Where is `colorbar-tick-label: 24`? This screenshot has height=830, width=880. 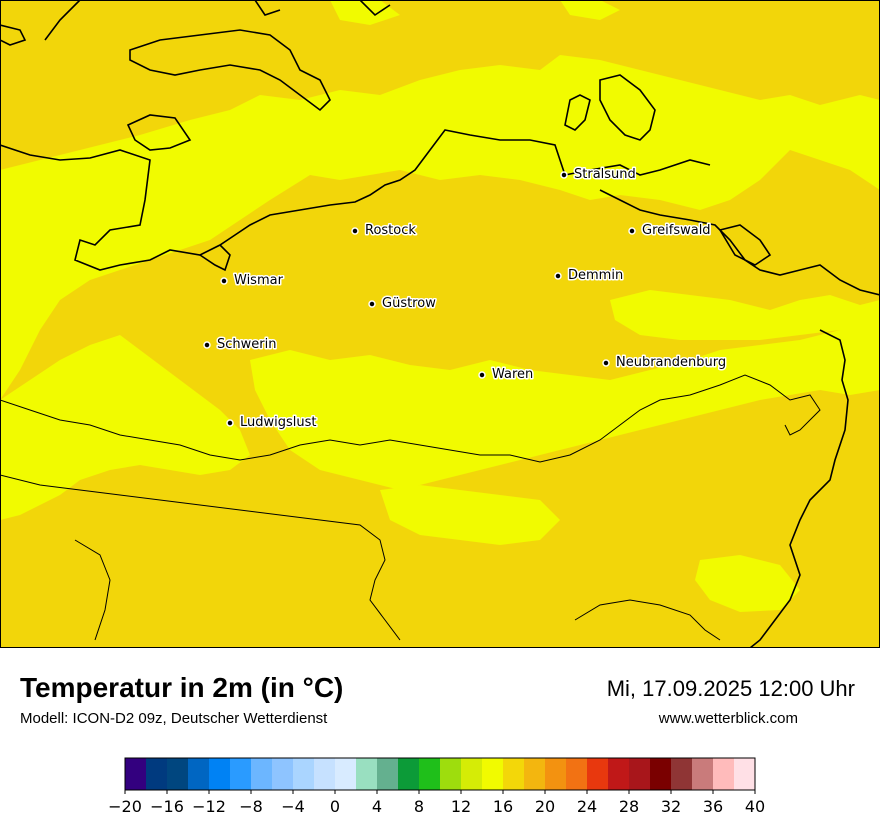 colorbar-tick-label: 24 is located at coordinates (587, 806).